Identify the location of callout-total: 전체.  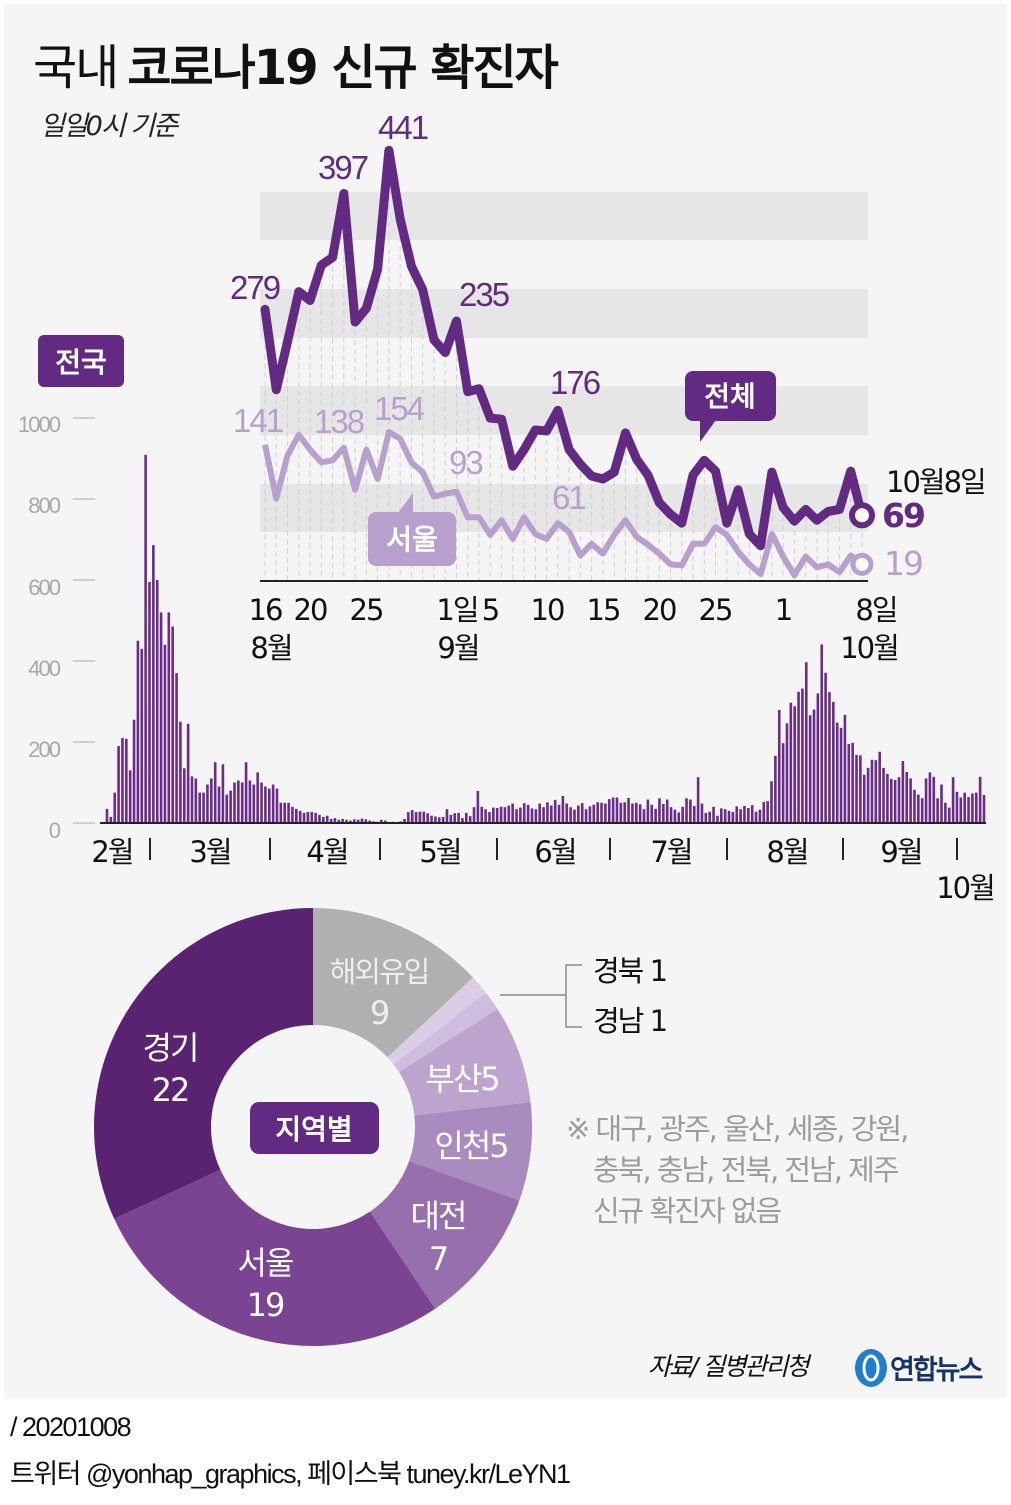
(730, 406).